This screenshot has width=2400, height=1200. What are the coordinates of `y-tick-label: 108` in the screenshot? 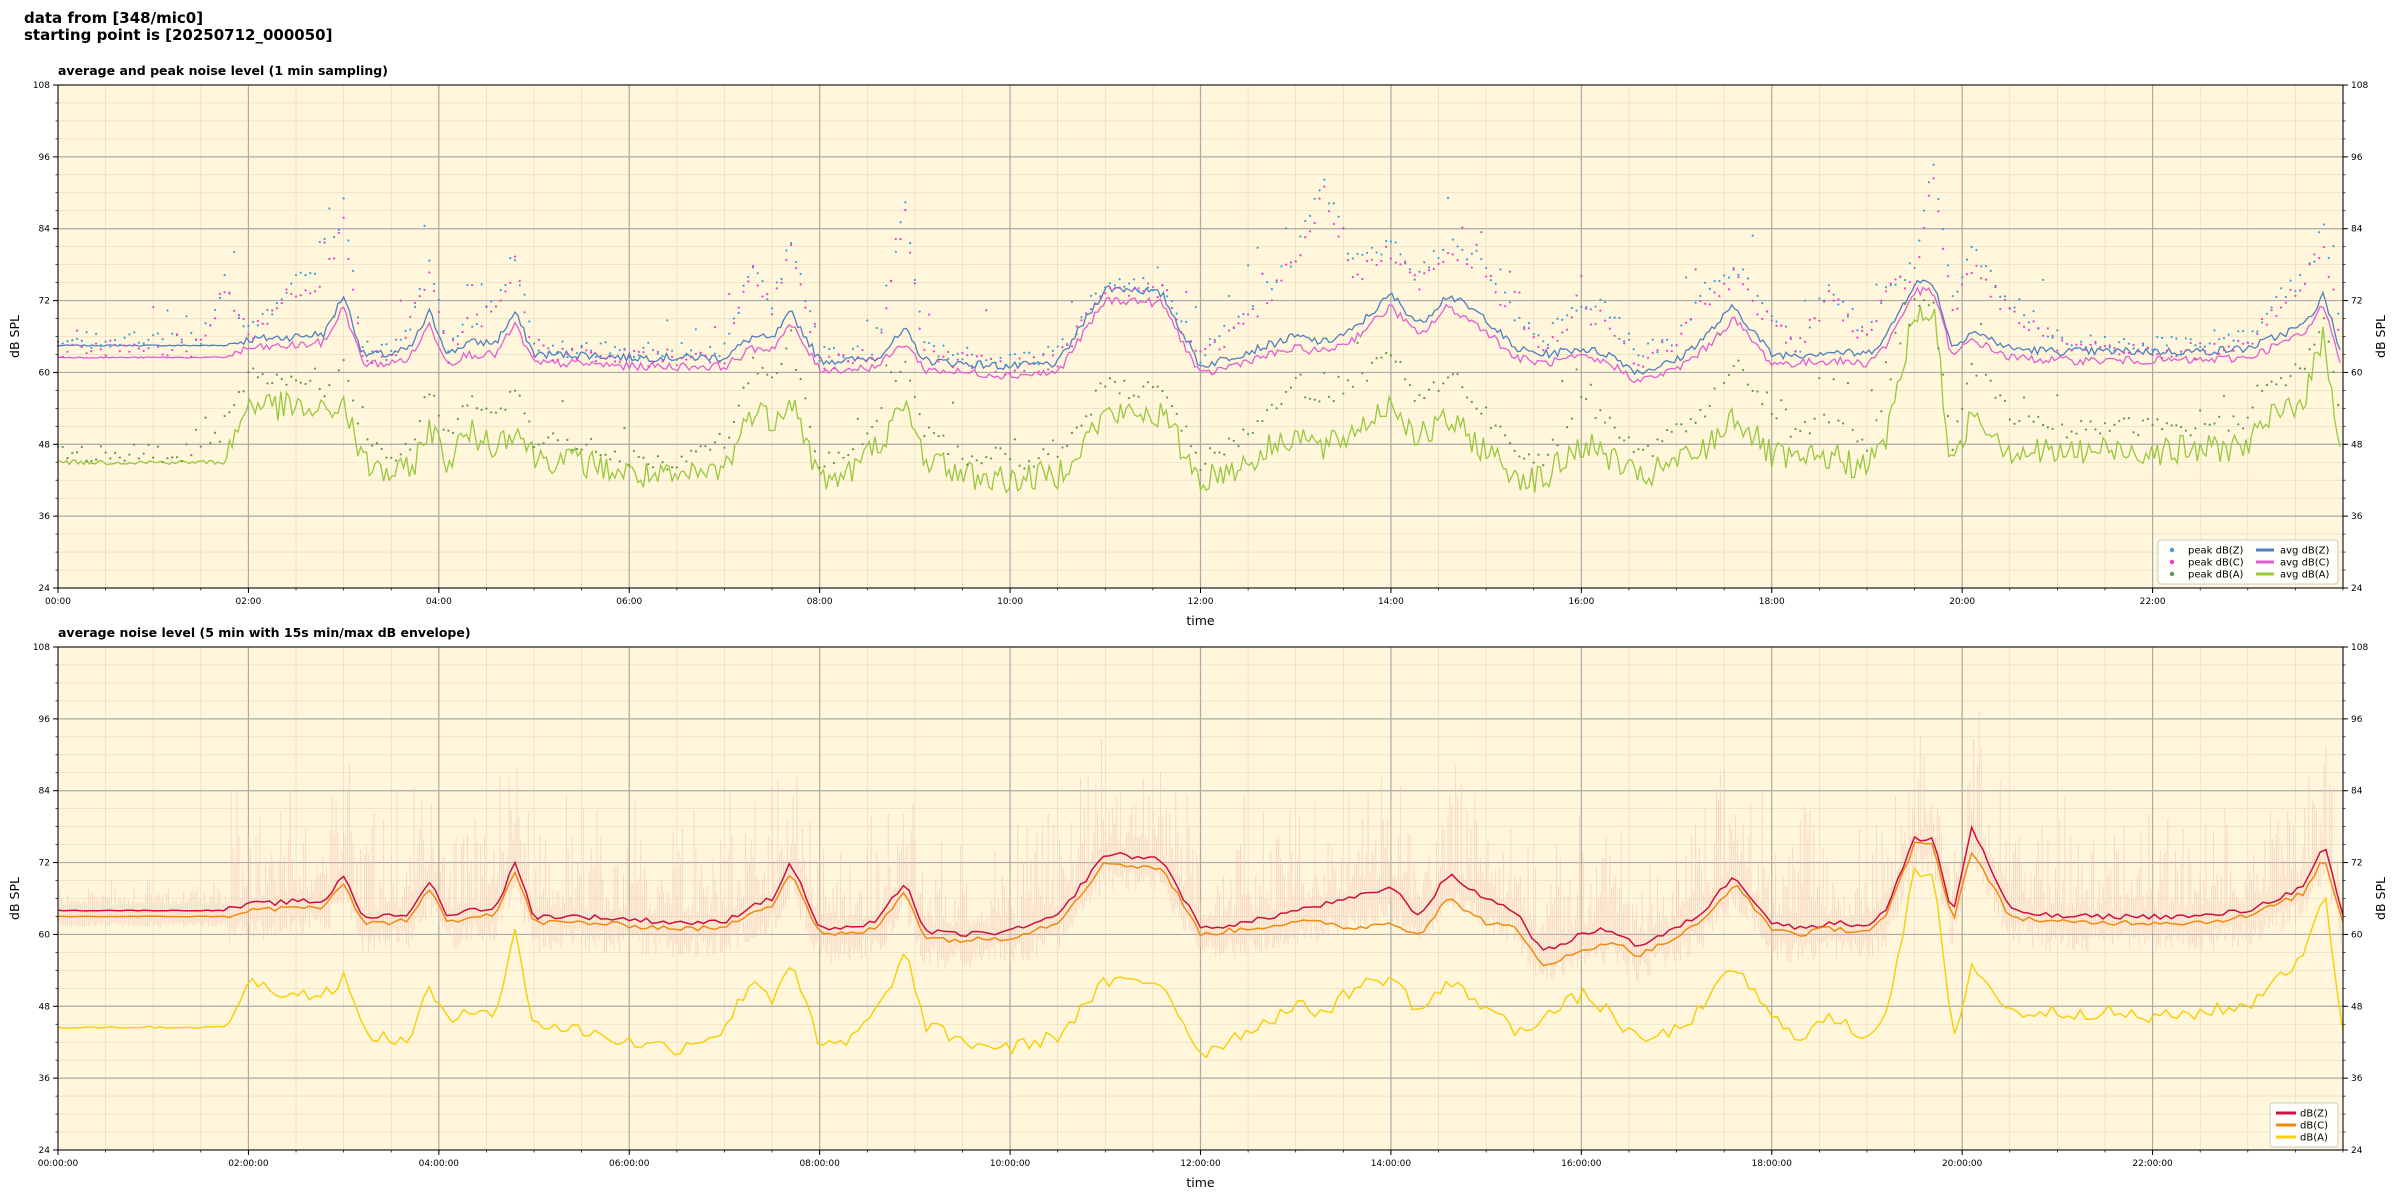 It's located at (2359, 648).